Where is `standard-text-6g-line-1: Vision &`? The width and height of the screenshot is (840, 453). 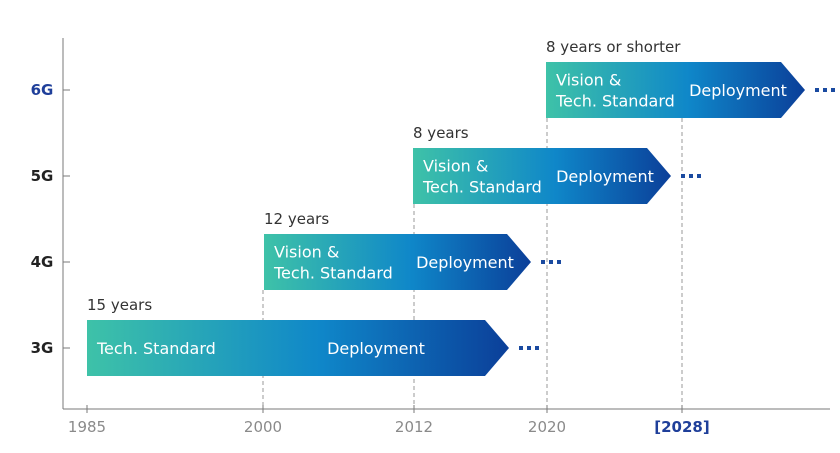 standard-text-6g-line-1: Vision & is located at coordinates (588, 80).